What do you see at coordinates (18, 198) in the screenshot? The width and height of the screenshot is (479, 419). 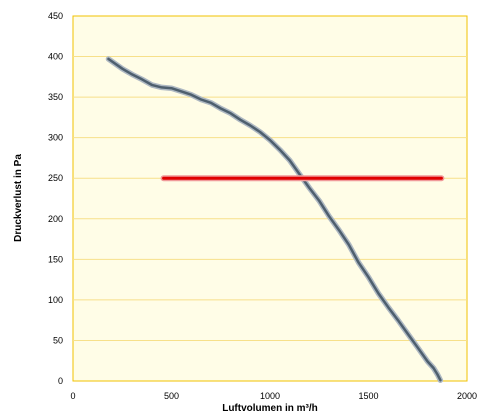 I see `y-axis-title: Druckverlust in Pa` at bounding box center [18, 198].